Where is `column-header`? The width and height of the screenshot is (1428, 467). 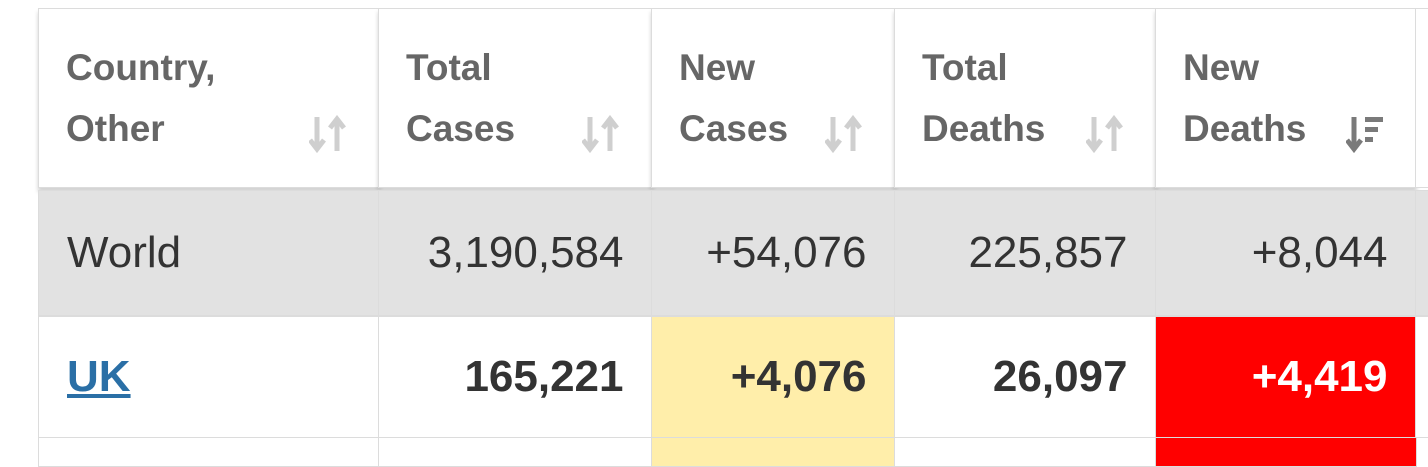
column-header is located at coordinates (1421, 98).